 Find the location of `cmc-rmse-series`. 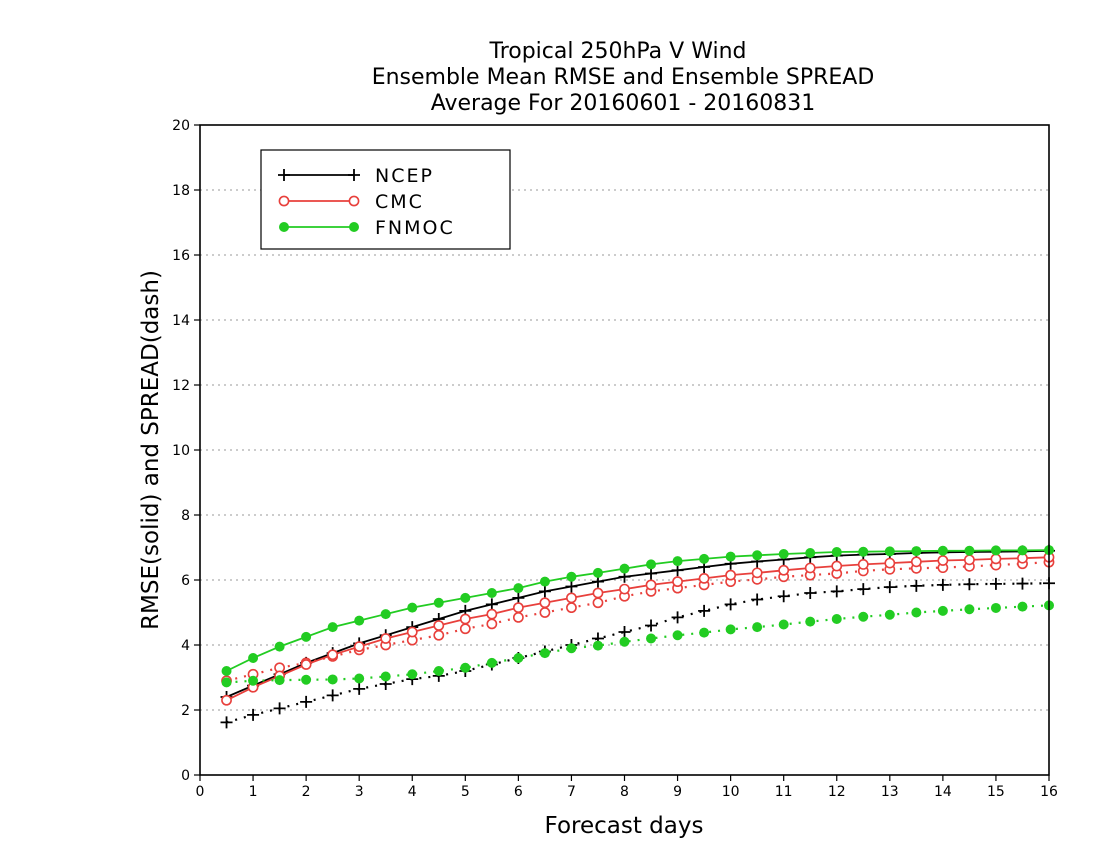

cmc-rmse-series is located at coordinates (638, 628).